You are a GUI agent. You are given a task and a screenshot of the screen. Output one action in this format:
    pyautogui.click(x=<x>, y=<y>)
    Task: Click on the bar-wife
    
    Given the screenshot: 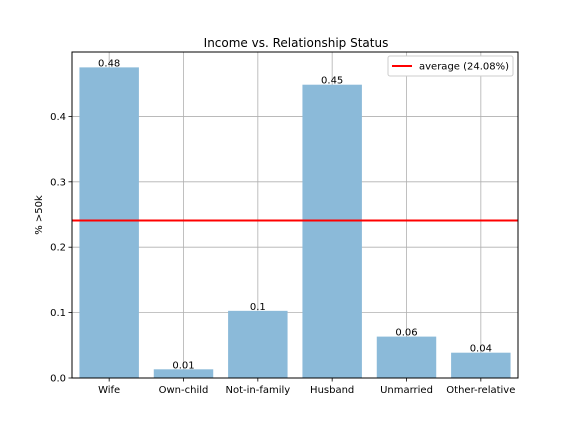 What is the action you would take?
    pyautogui.click(x=109, y=222)
    